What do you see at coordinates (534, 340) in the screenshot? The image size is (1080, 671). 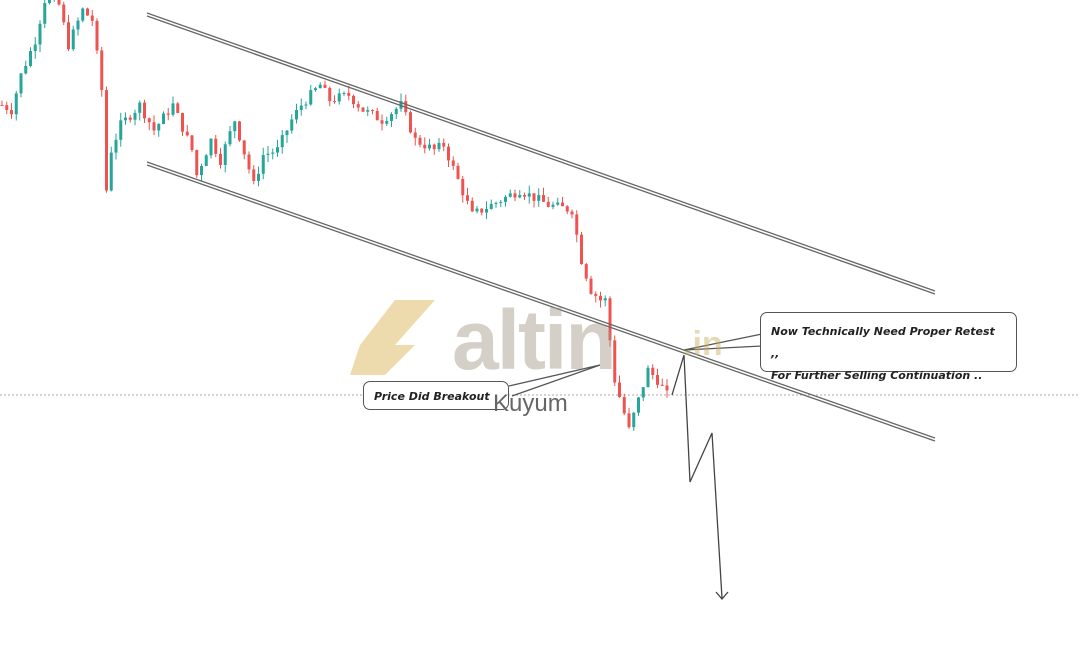 I see `watermark-brand: altin` at bounding box center [534, 340].